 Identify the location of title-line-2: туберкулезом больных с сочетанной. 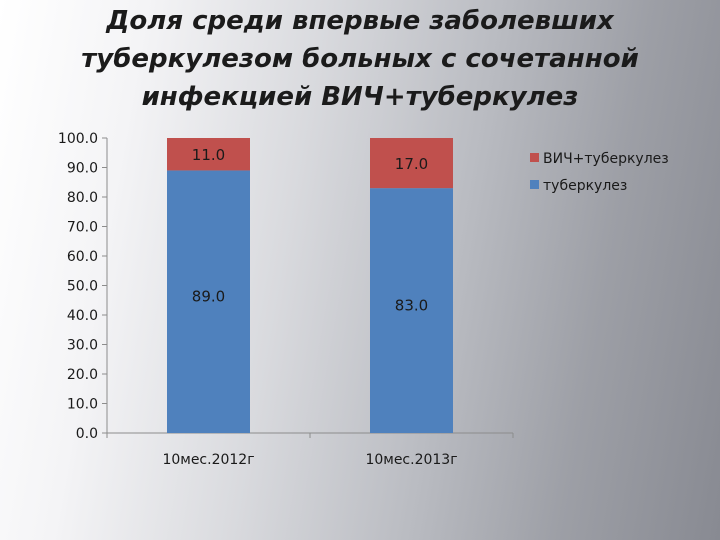
(360, 59).